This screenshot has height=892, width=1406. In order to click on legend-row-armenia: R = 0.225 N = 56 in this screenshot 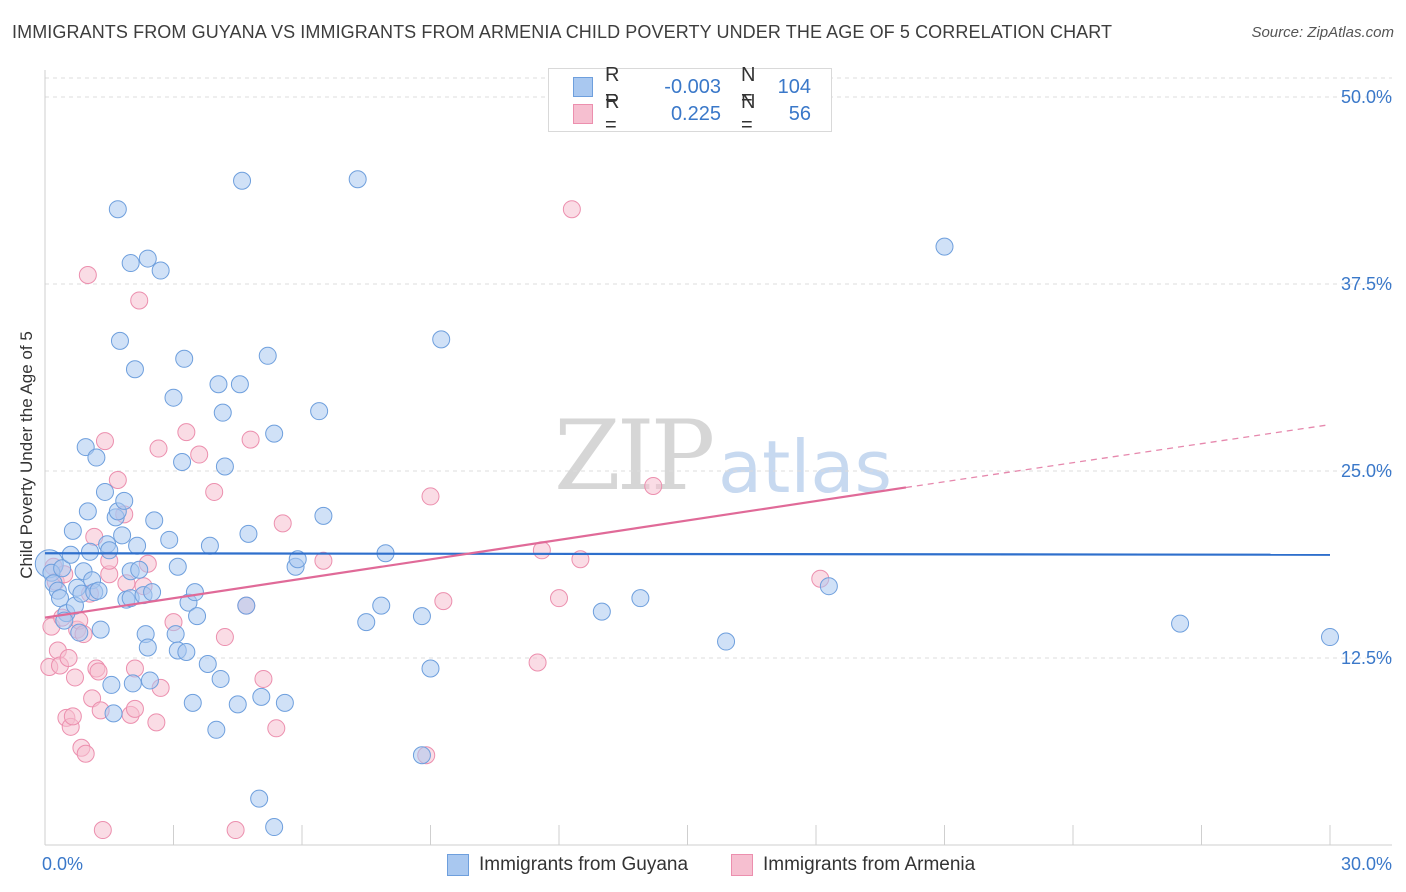, I will do `click(680, 113)`.